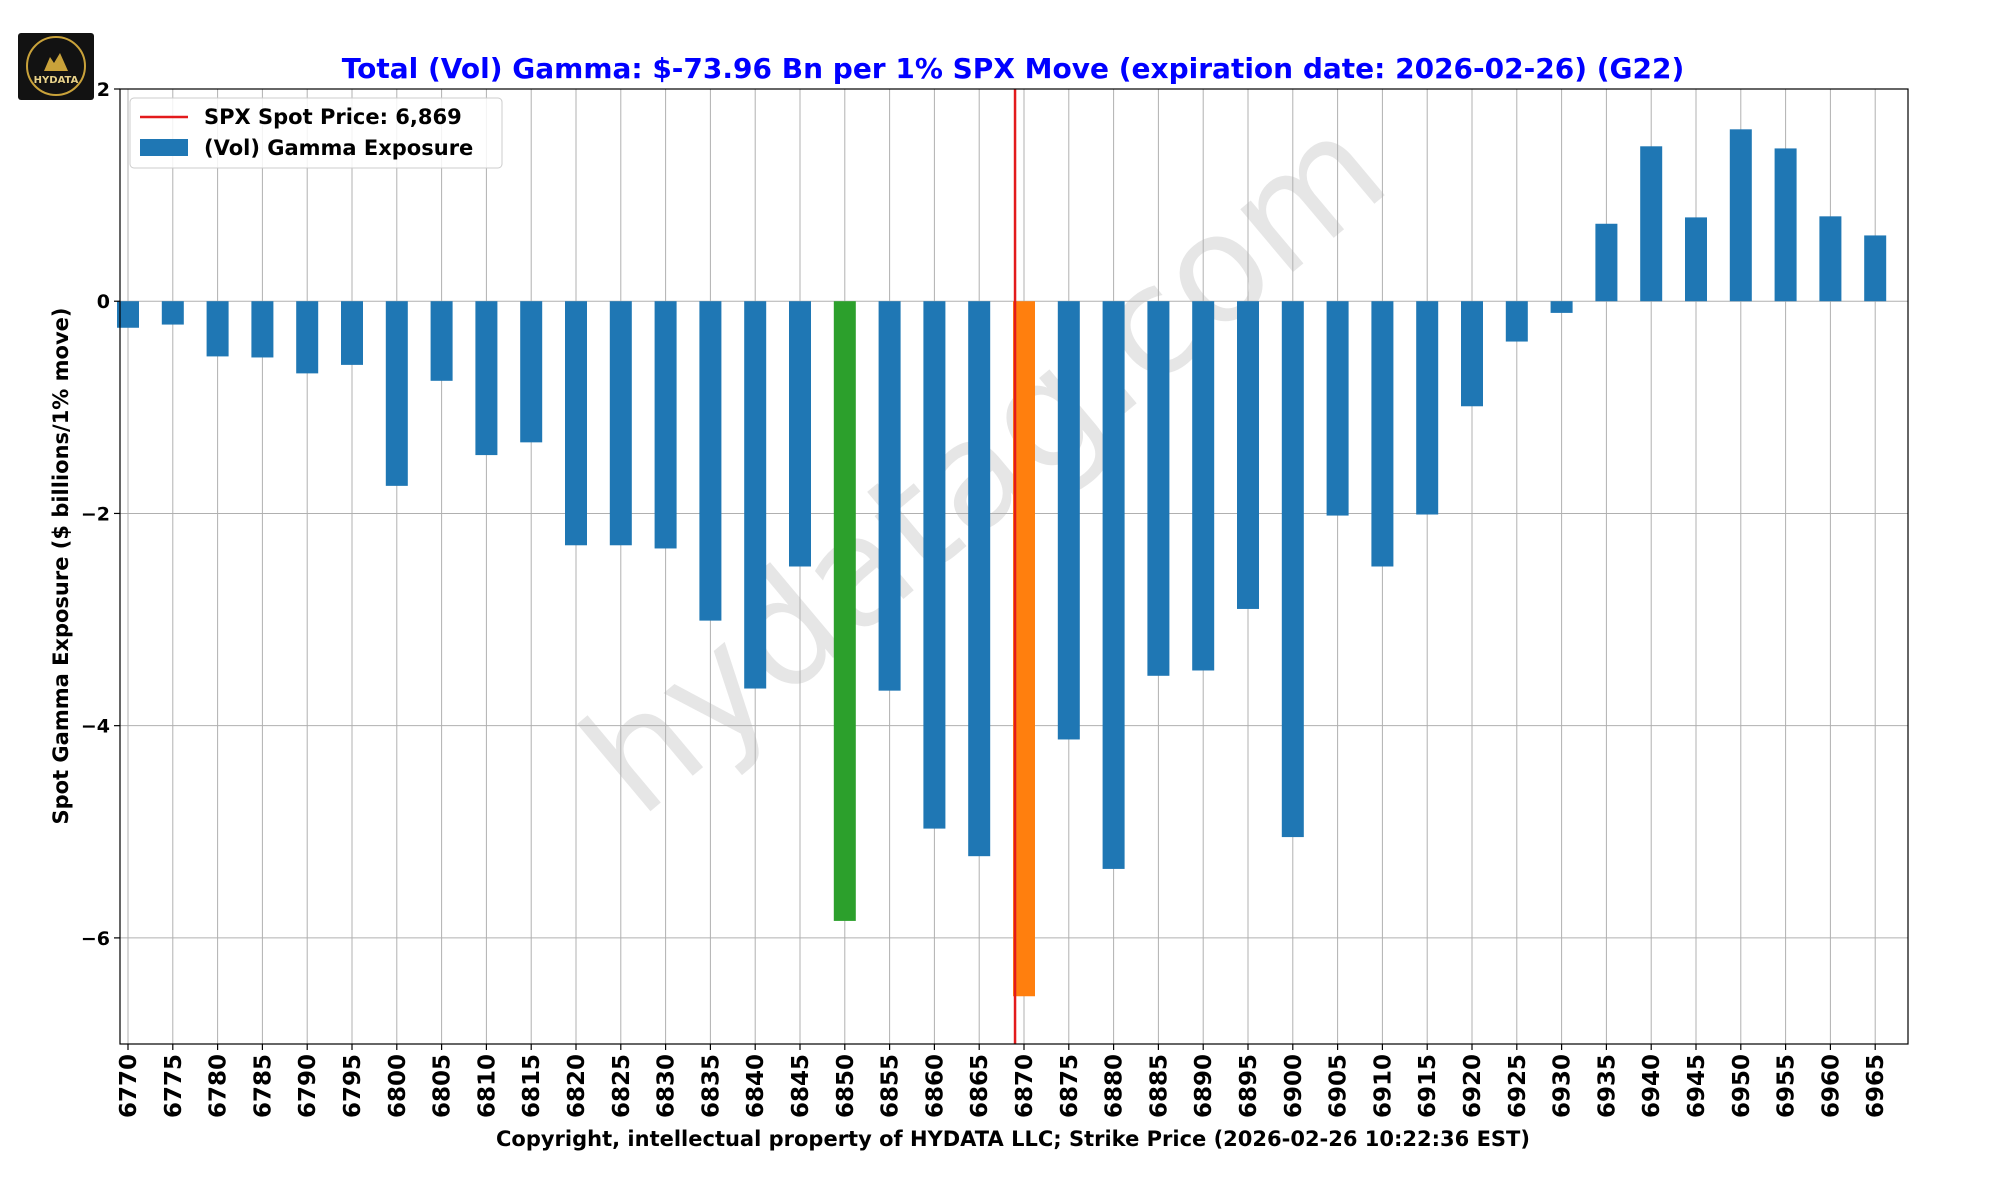 The image size is (2000, 1200). What do you see at coordinates (338, 148) in the screenshot?
I see `legend-series-label: (Vol) Gamma Exposure` at bounding box center [338, 148].